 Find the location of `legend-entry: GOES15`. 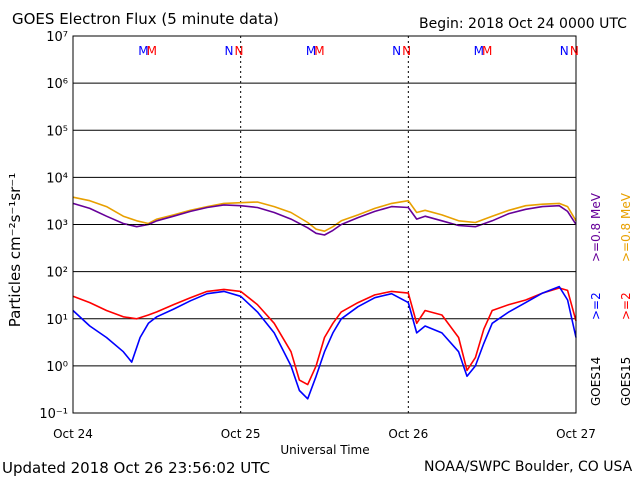

legend-entry: GOES15 is located at coordinates (626, 381).